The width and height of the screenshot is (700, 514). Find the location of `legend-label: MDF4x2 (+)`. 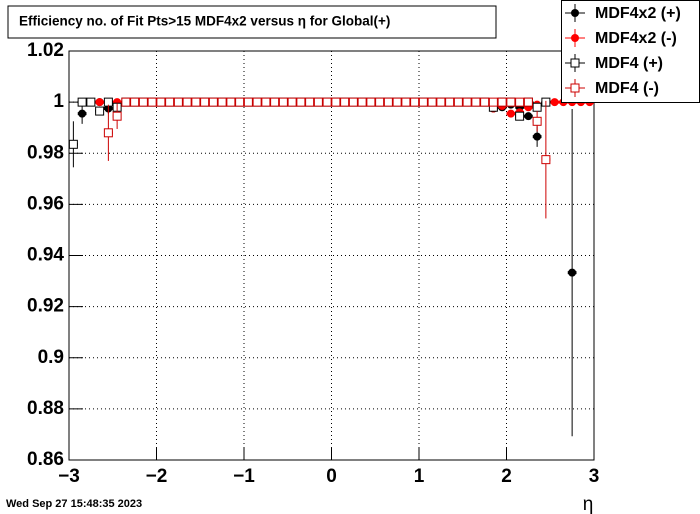

legend-label: MDF4x2 (+) is located at coordinates (638, 13).